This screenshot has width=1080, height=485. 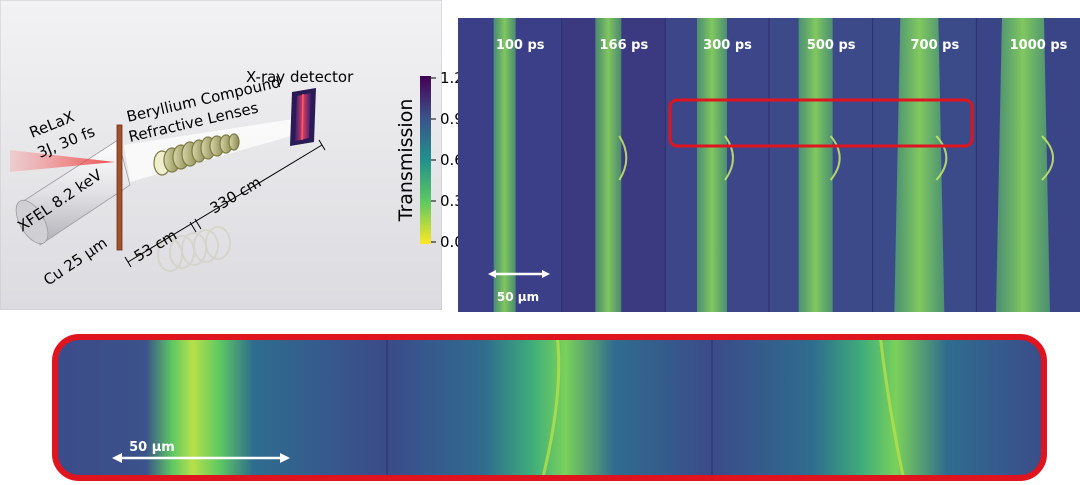 What do you see at coordinates (303, 117) in the screenshot?
I see `xray-detector` at bounding box center [303, 117].